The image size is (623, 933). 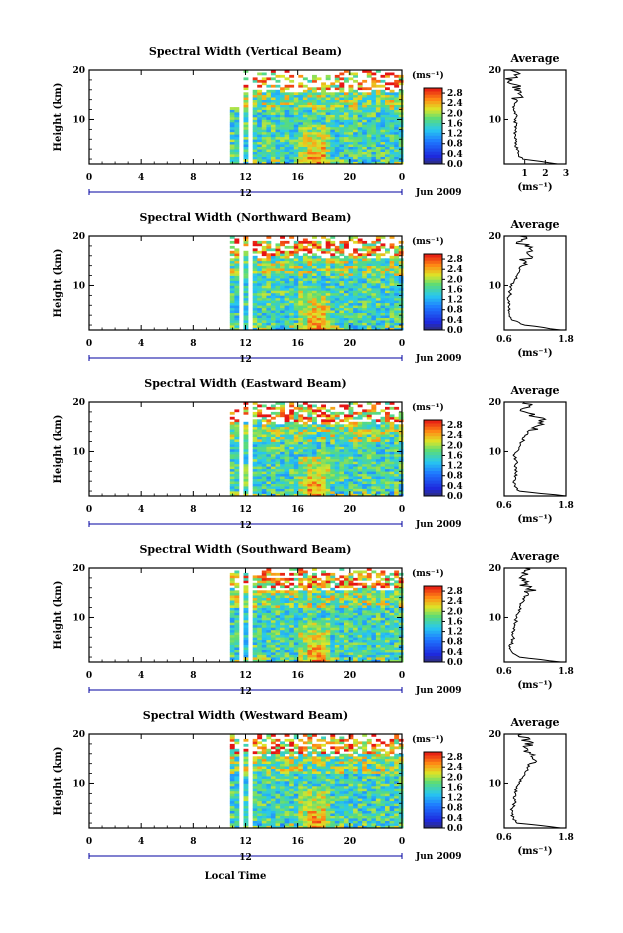 What do you see at coordinates (433, 275) in the screenshot?
I see `colorbar-swatch` at bounding box center [433, 275].